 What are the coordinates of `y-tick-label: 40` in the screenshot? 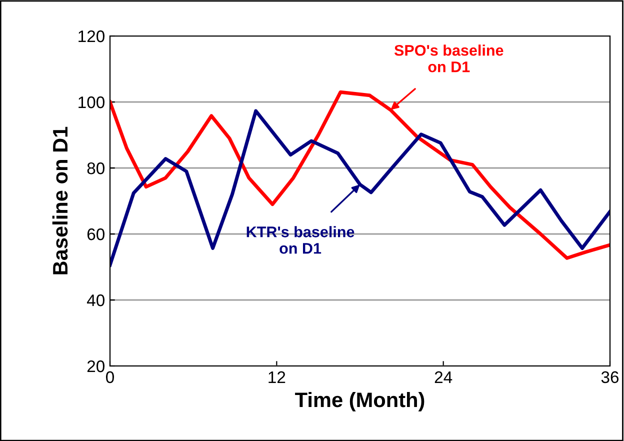 It's located at (95, 300).